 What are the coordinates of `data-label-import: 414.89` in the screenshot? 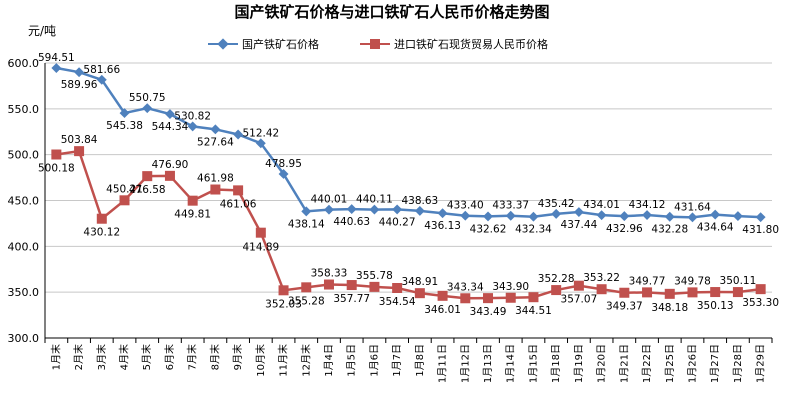 It's located at (260, 248).